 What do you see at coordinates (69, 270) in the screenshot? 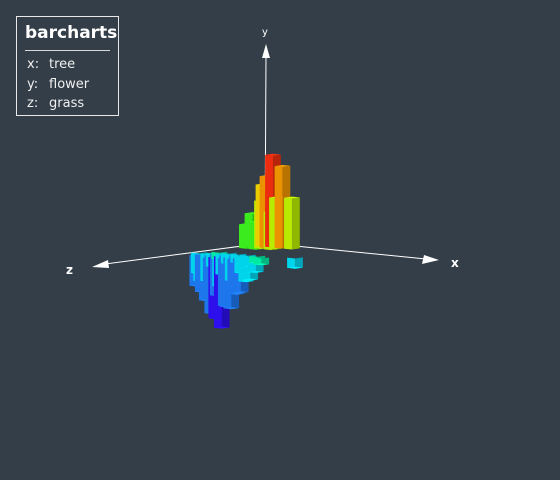
I see `z-axis-label: z` at bounding box center [69, 270].